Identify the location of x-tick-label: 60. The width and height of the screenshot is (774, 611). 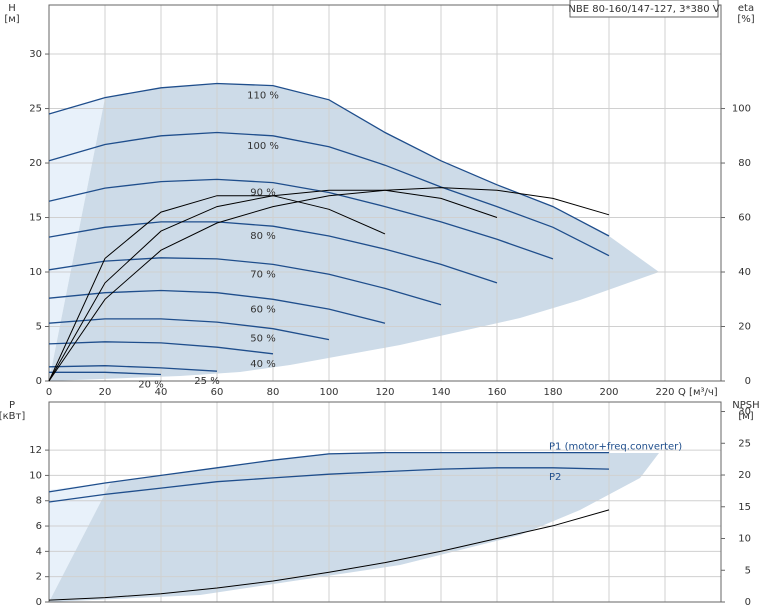
(217, 392).